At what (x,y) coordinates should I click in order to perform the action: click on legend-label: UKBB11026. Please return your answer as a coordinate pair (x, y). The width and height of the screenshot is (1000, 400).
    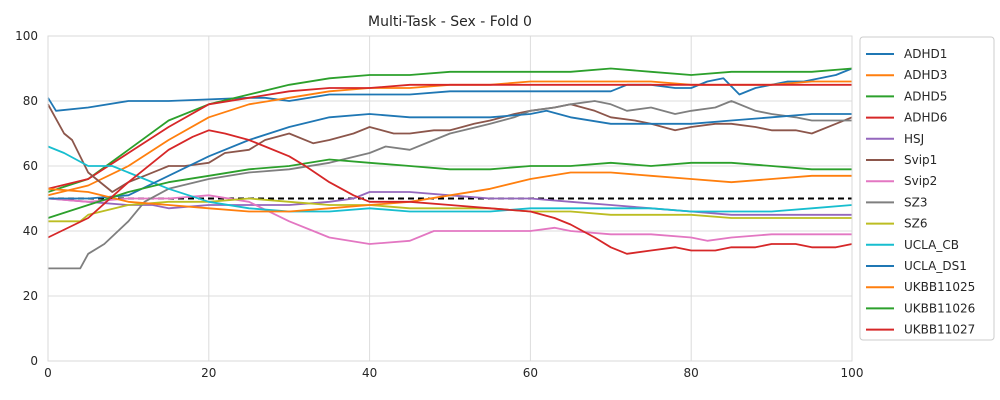
    Looking at the image, I should click on (939, 308).